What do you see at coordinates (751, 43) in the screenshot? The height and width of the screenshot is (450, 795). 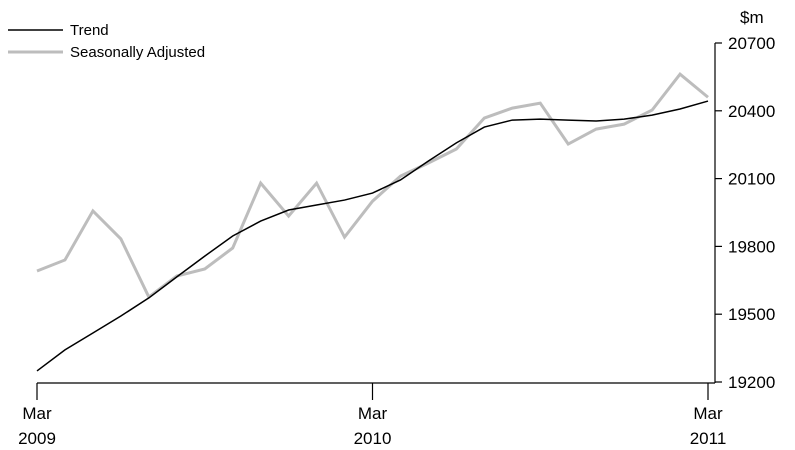 I see `y-tick-label: 20700` at bounding box center [751, 43].